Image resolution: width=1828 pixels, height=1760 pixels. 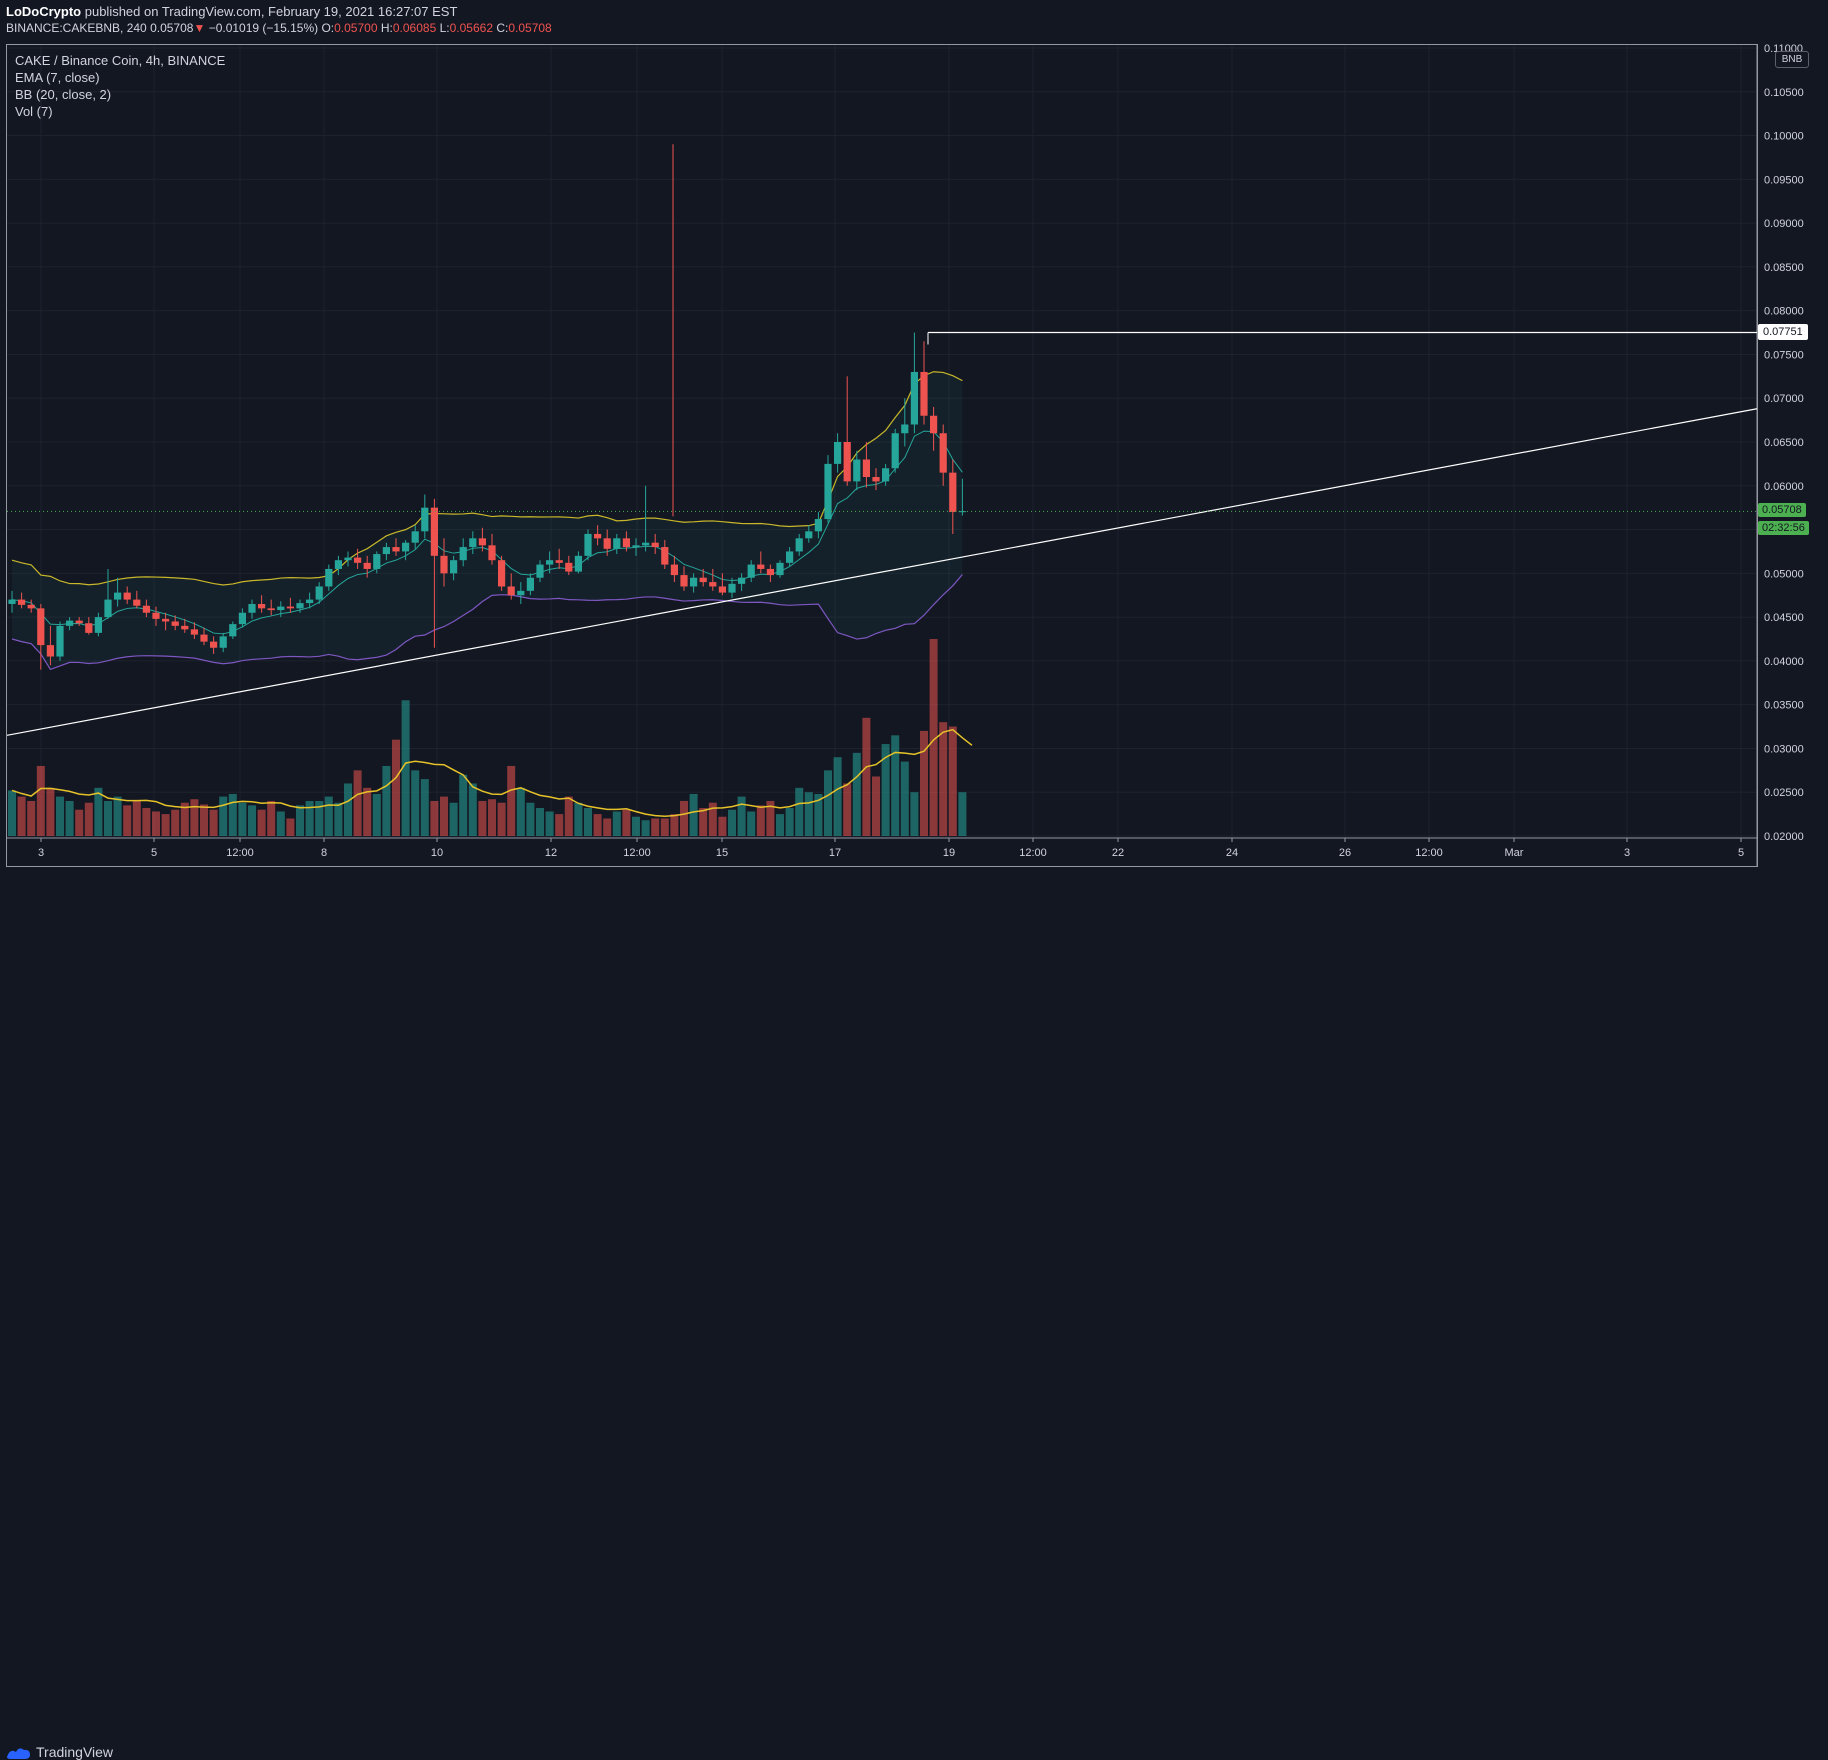 I want to click on publisher-name: LoDoCrypto, so click(x=44, y=11).